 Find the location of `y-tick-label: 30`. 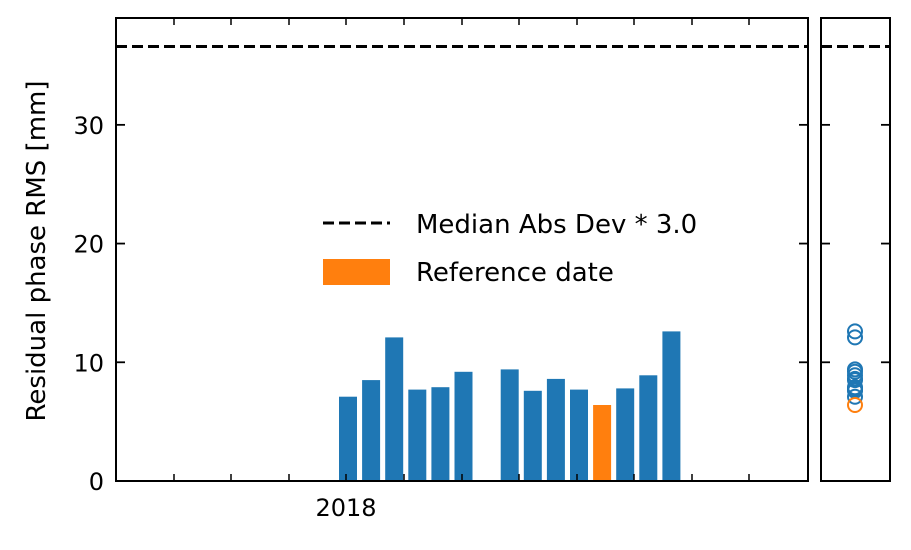

y-tick-label: 30 is located at coordinates (88, 126).